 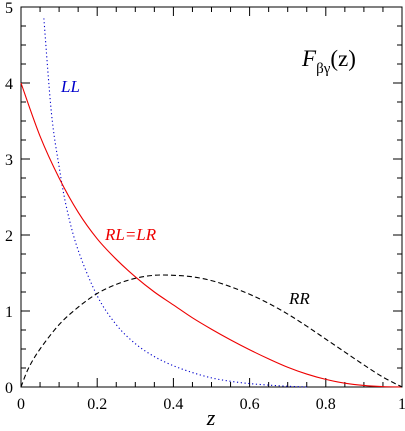 I want to click on chart-title-subscript: βγ, so click(x=323, y=69).